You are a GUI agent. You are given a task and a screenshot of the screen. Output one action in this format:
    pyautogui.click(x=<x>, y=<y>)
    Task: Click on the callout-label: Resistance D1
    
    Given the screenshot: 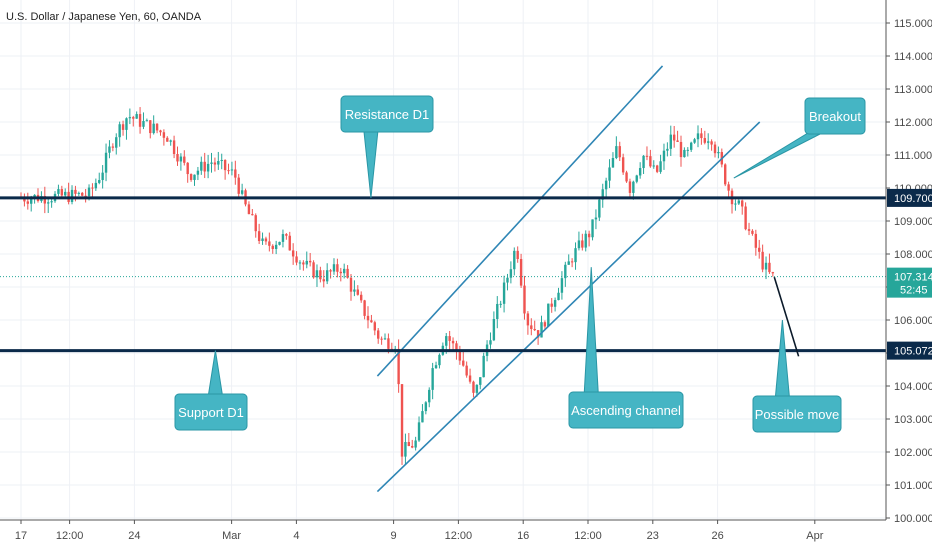 What is the action you would take?
    pyautogui.click(x=387, y=114)
    